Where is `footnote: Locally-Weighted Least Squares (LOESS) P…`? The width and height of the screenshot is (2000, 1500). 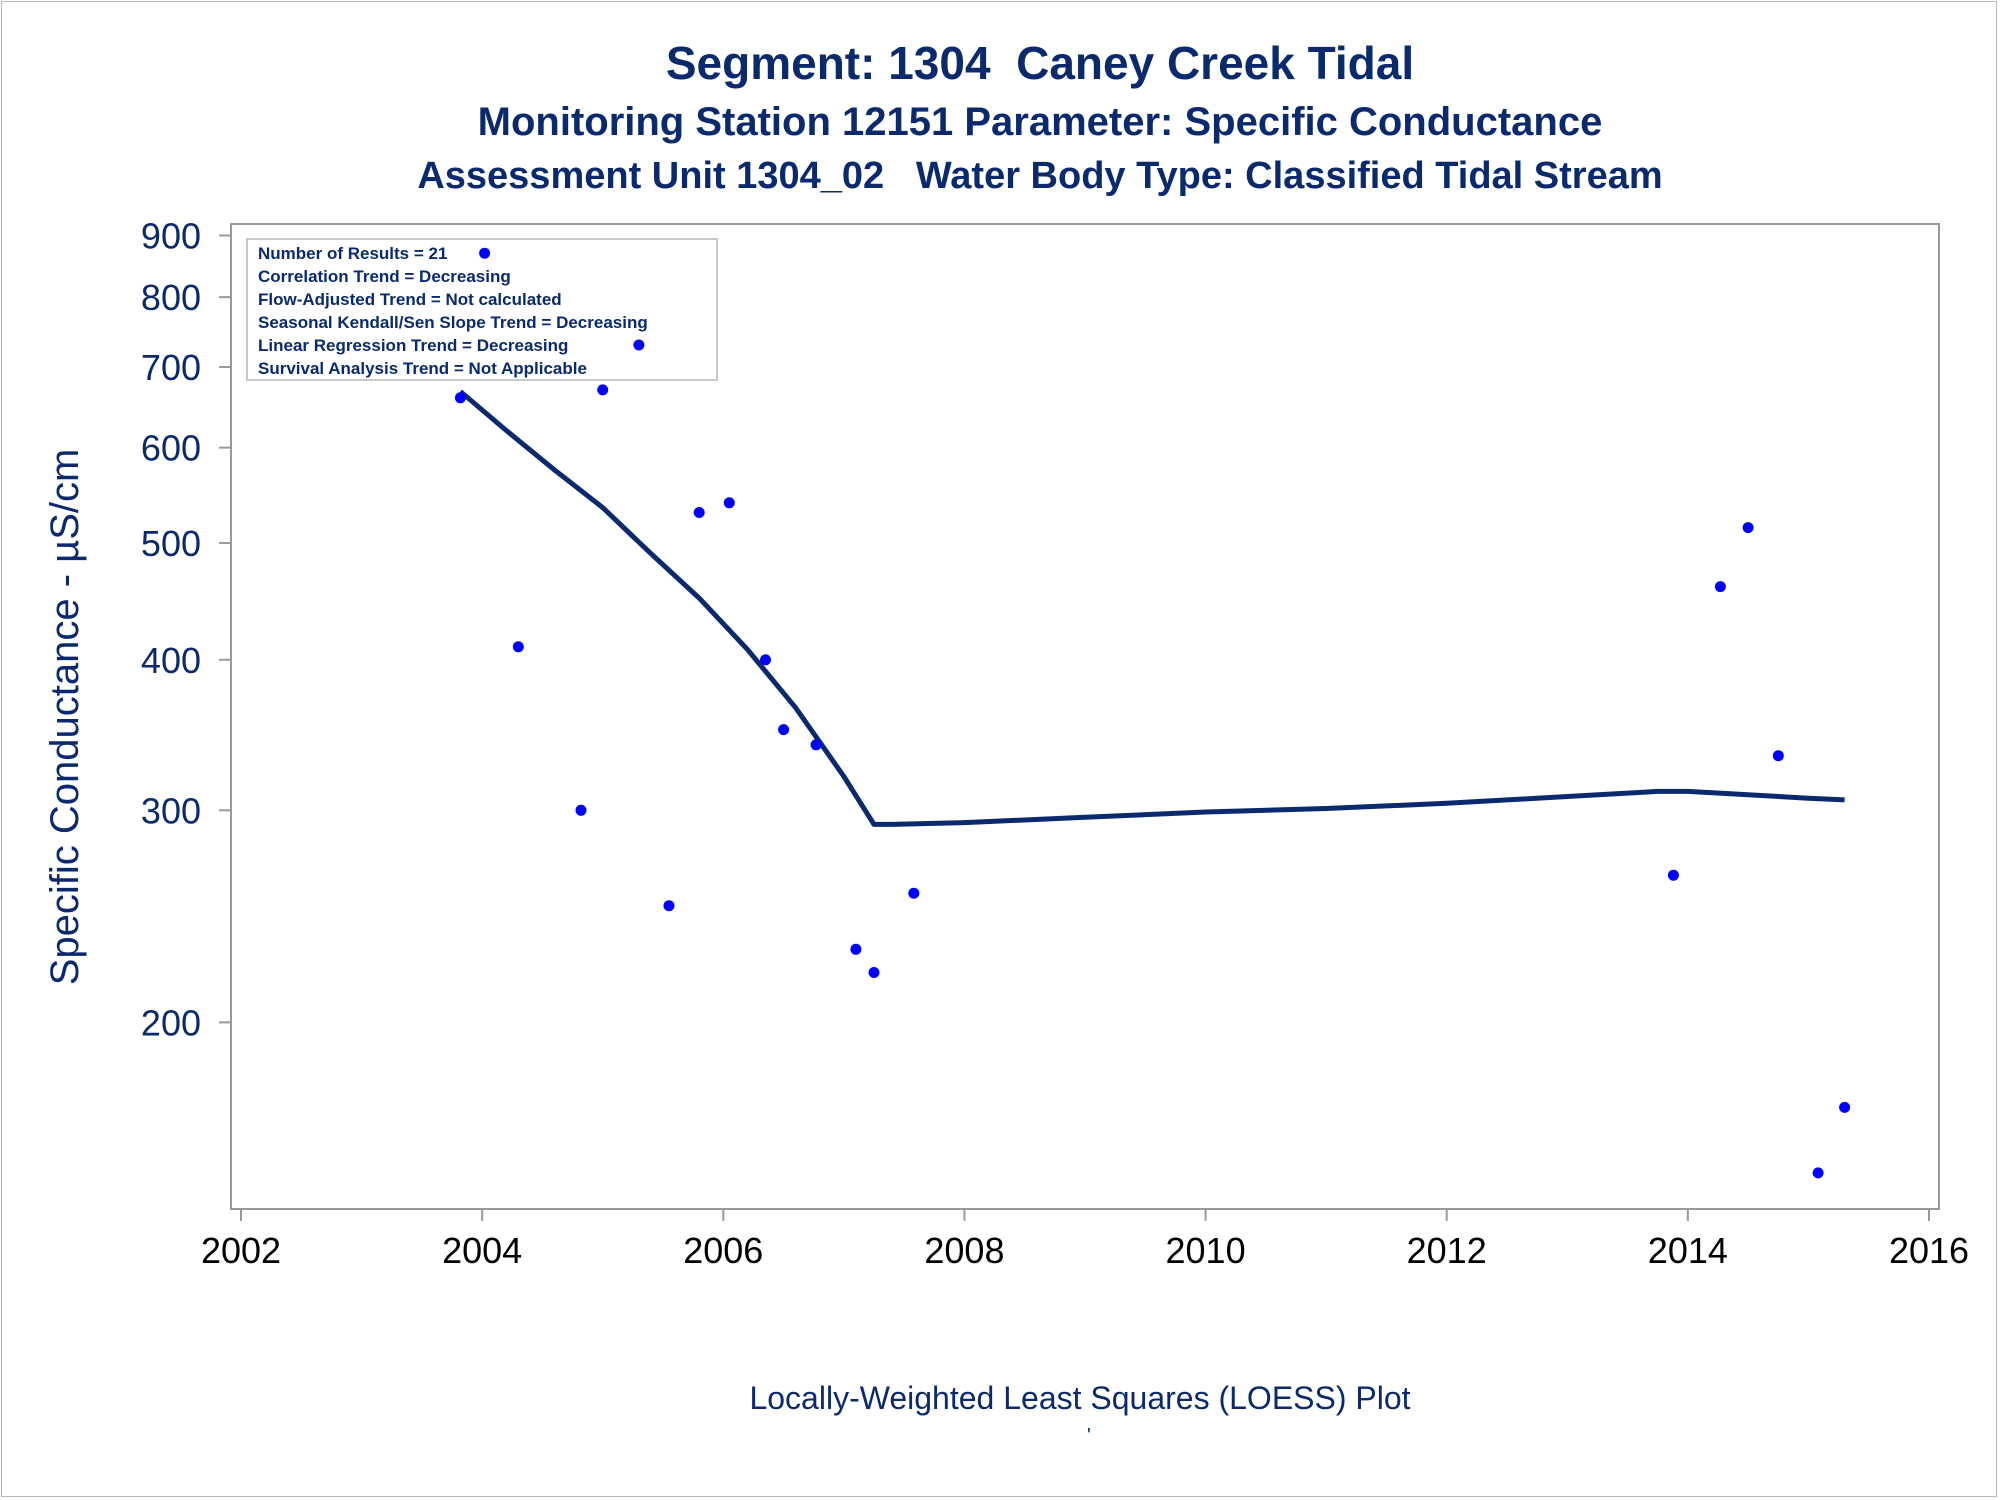 footnote: Locally-Weighted Least Squares (LOESS) P… is located at coordinates (1080, 1398).